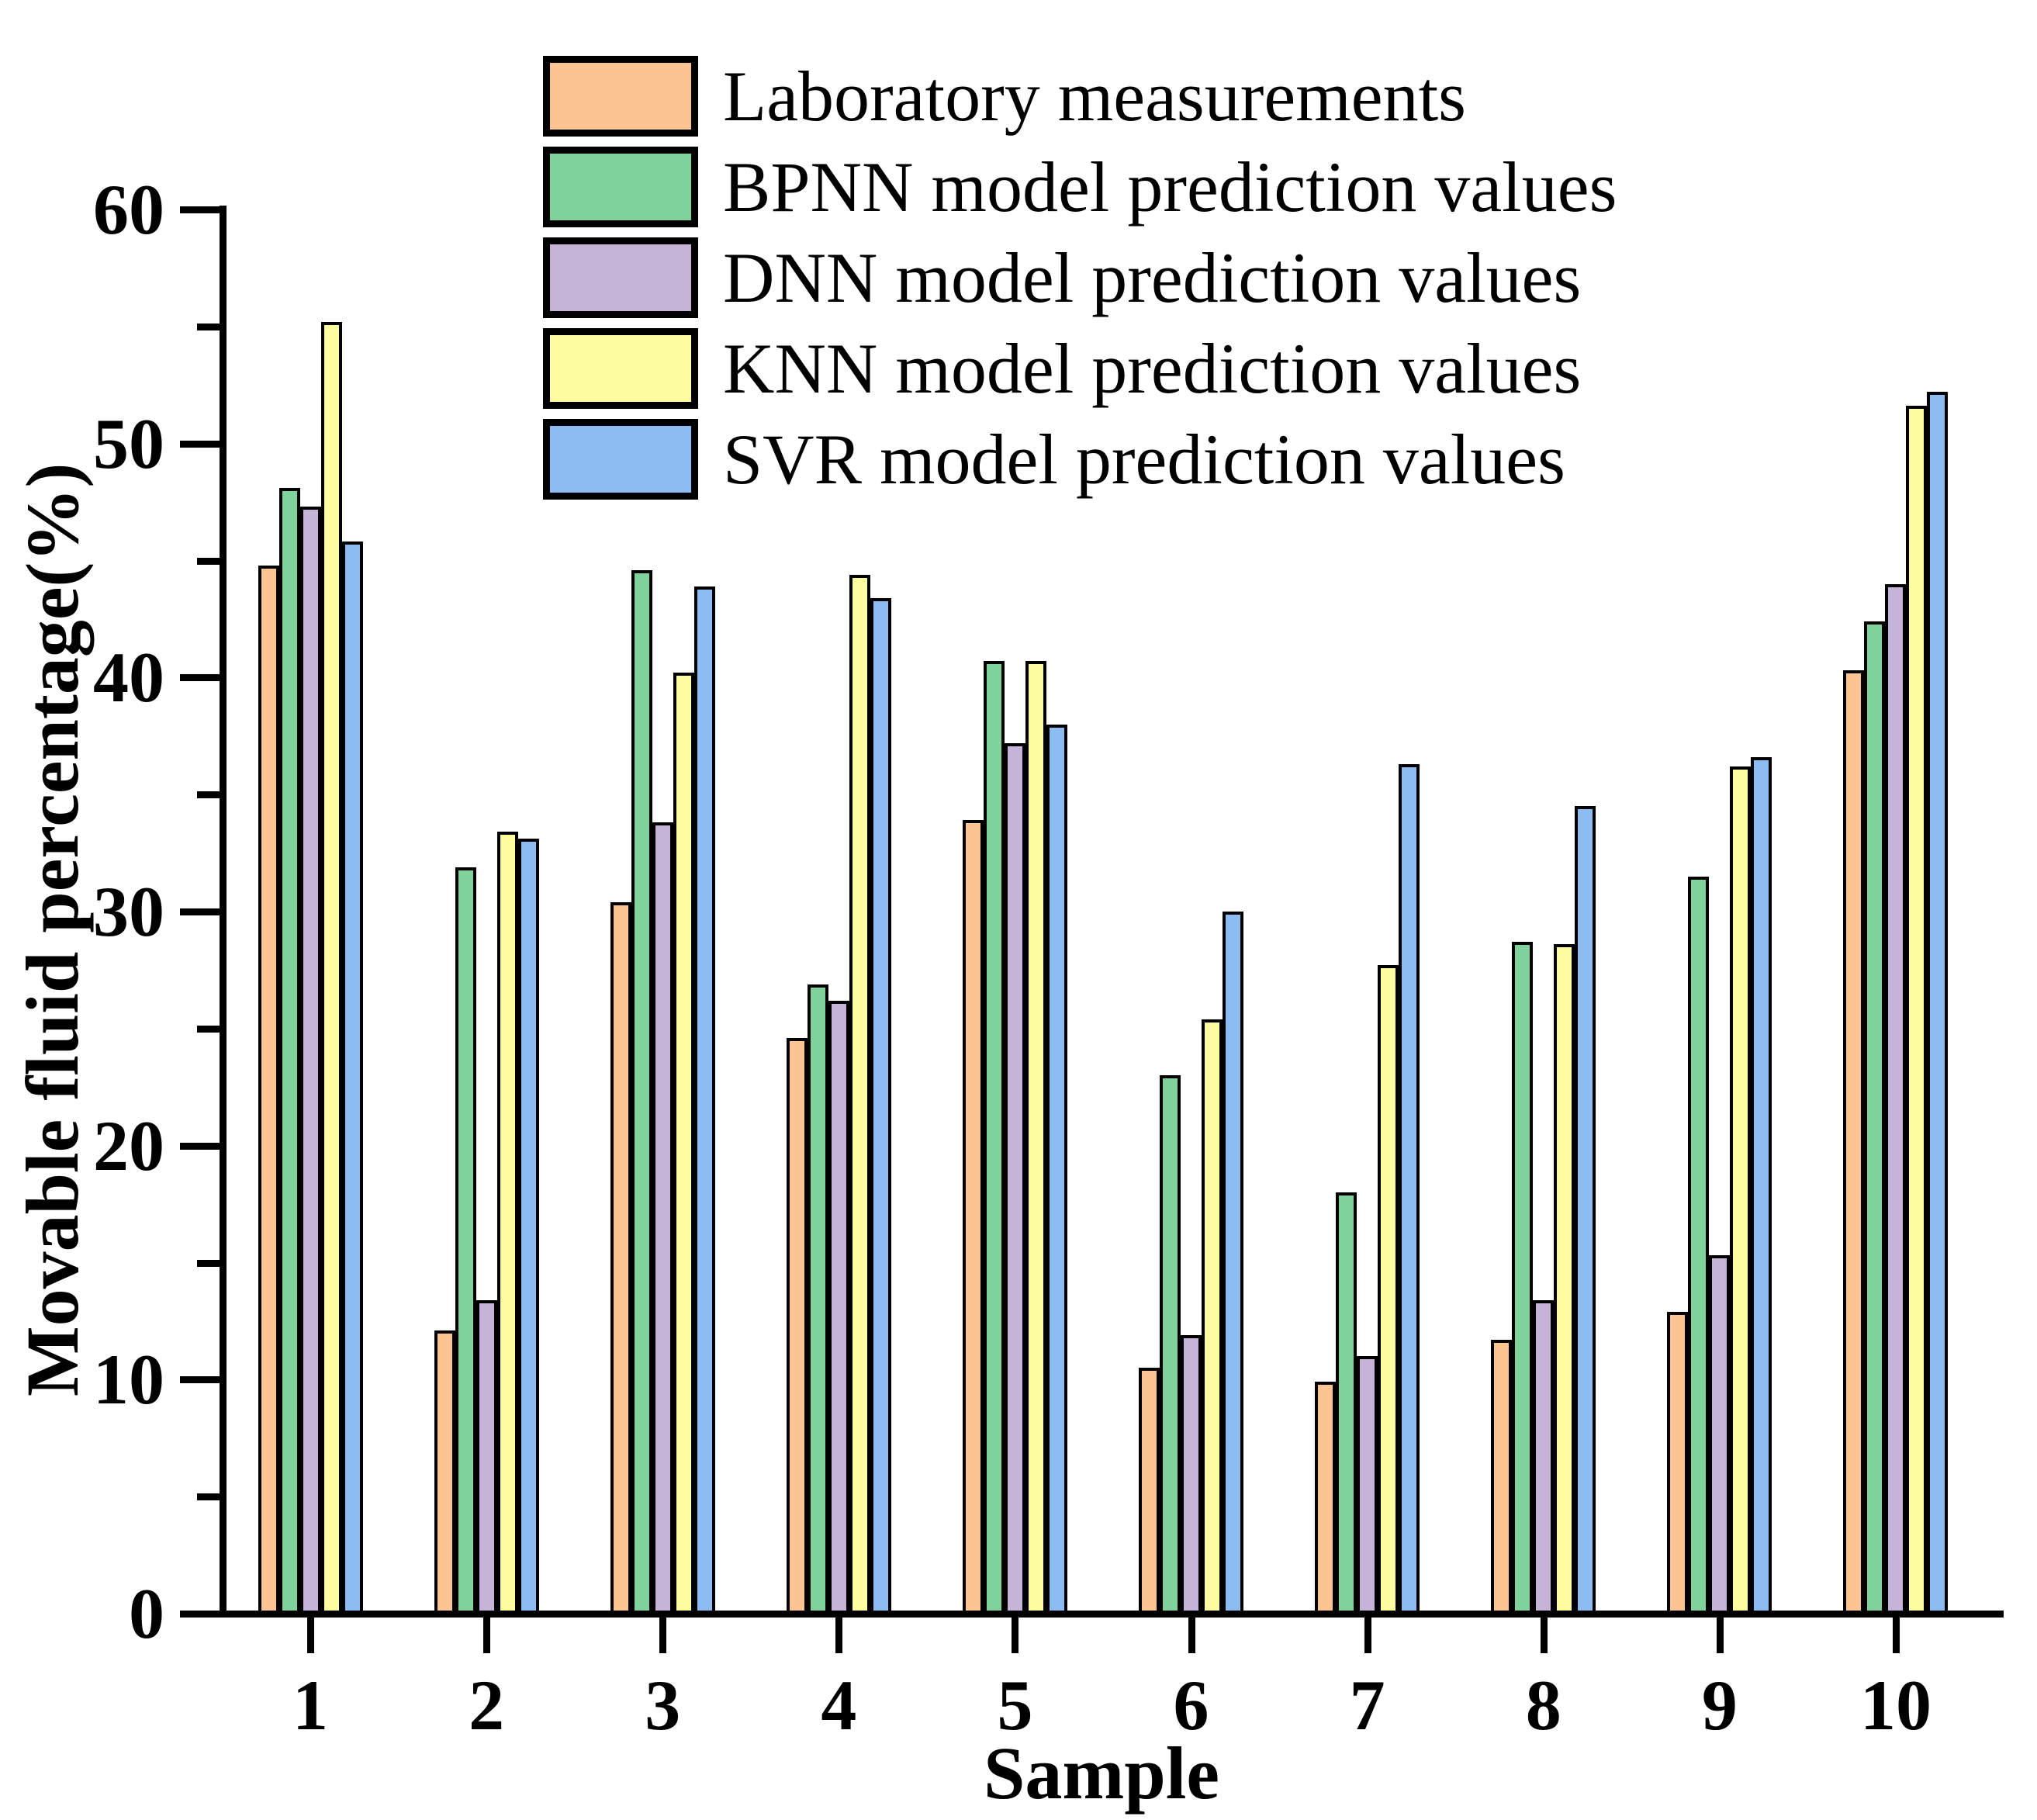 The image size is (2037, 1820). Describe the element at coordinates (268, 1090) in the screenshot. I see `bar-sample1-laboratory` at that location.